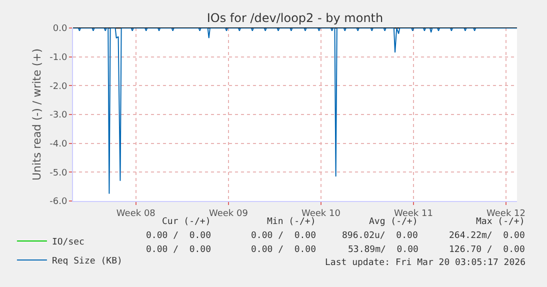  I want to click on y-tick-label: -6.0, so click(59, 202).